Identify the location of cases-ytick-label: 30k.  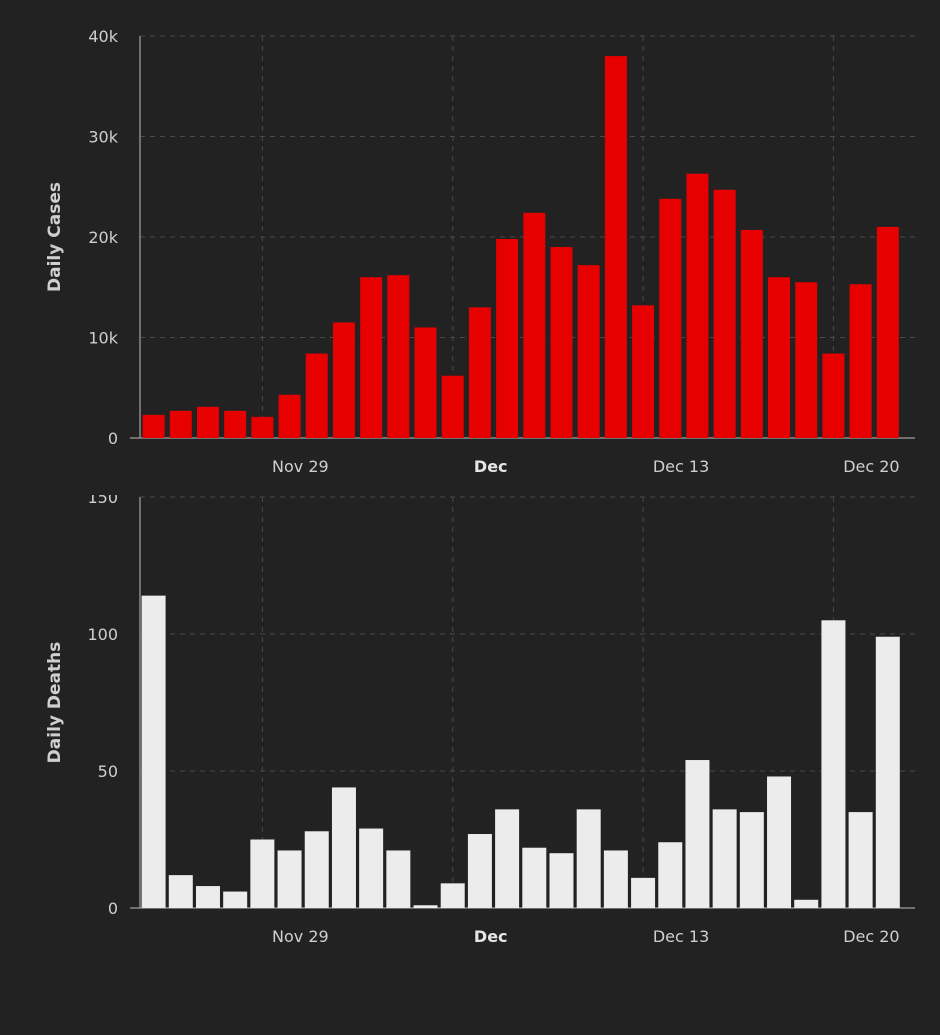
(103, 137).